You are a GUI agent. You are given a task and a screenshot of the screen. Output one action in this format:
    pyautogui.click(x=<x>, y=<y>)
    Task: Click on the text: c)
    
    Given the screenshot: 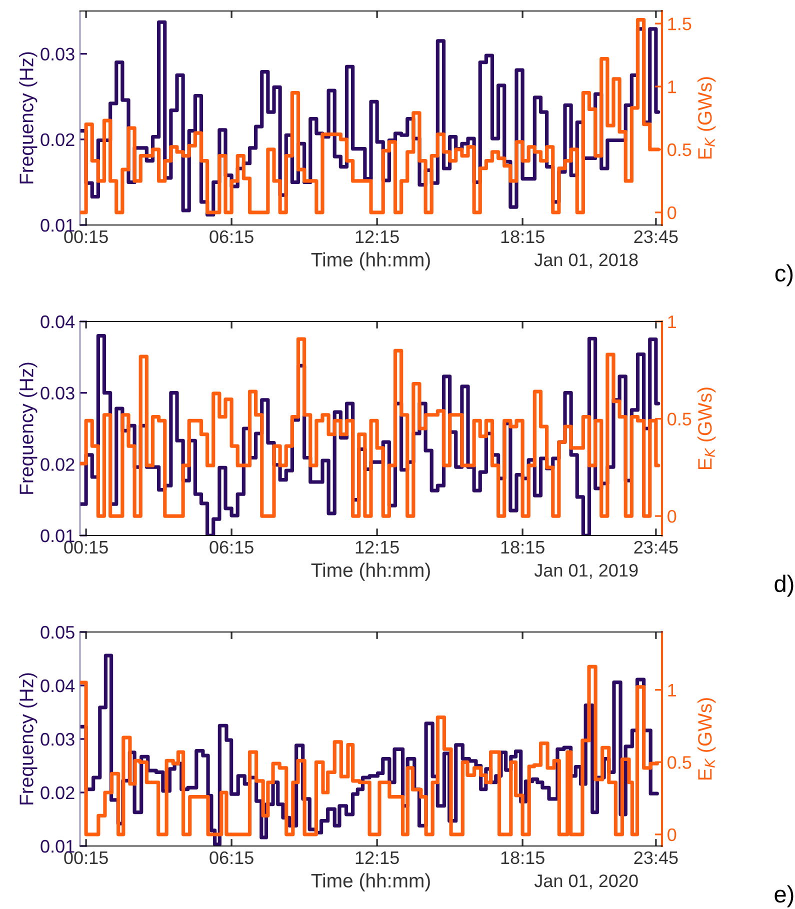 What is the action you would take?
    pyautogui.click(x=784, y=275)
    